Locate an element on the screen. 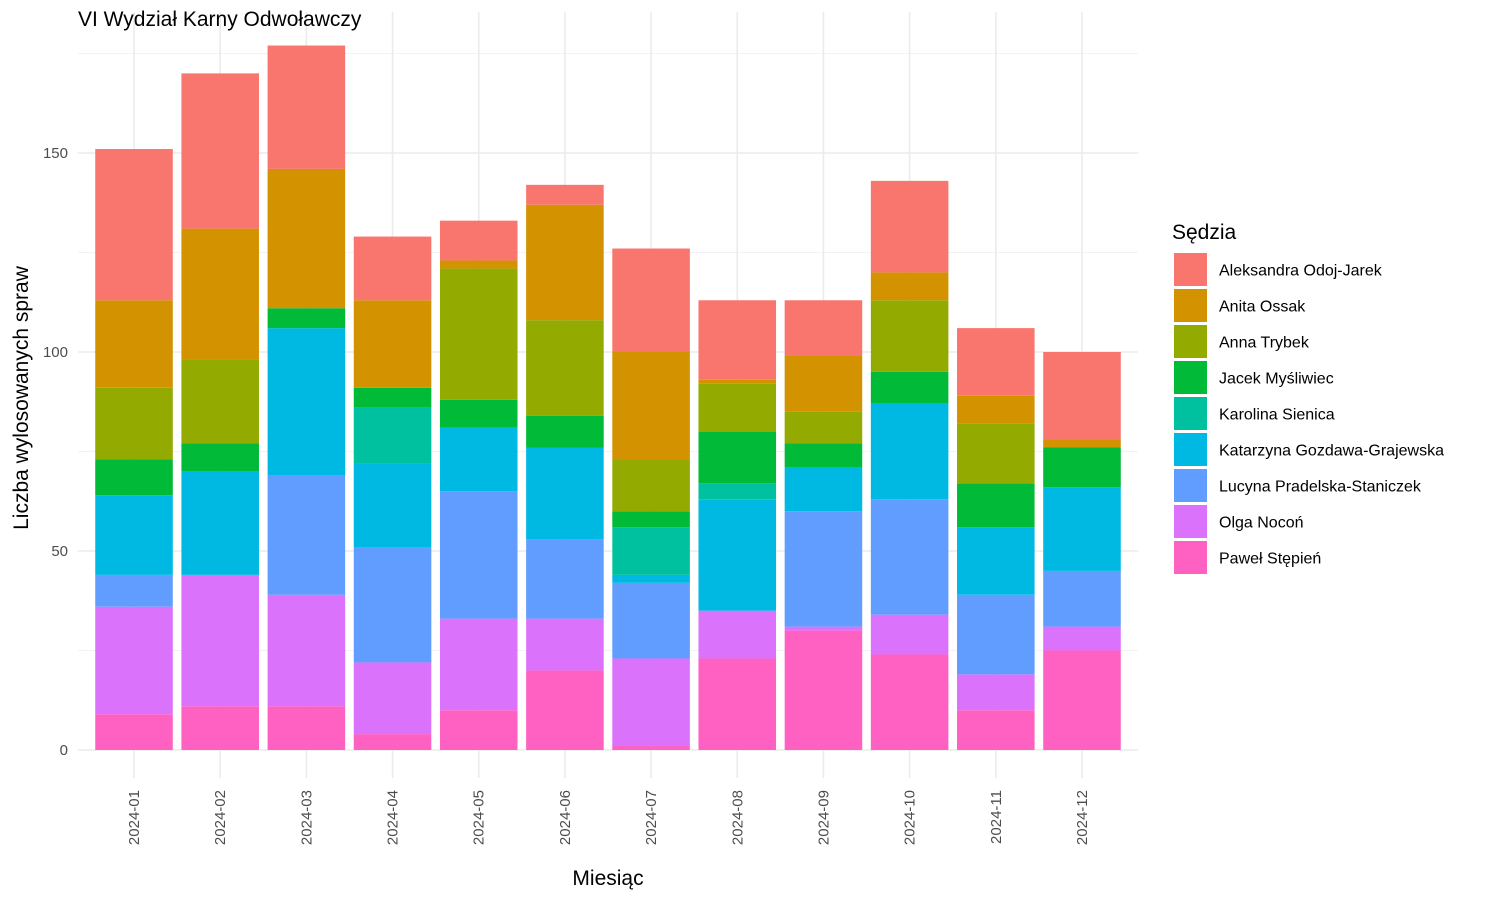 This screenshot has width=1500, height=905. x-tick-label: 2024-09 is located at coordinates (823, 817).